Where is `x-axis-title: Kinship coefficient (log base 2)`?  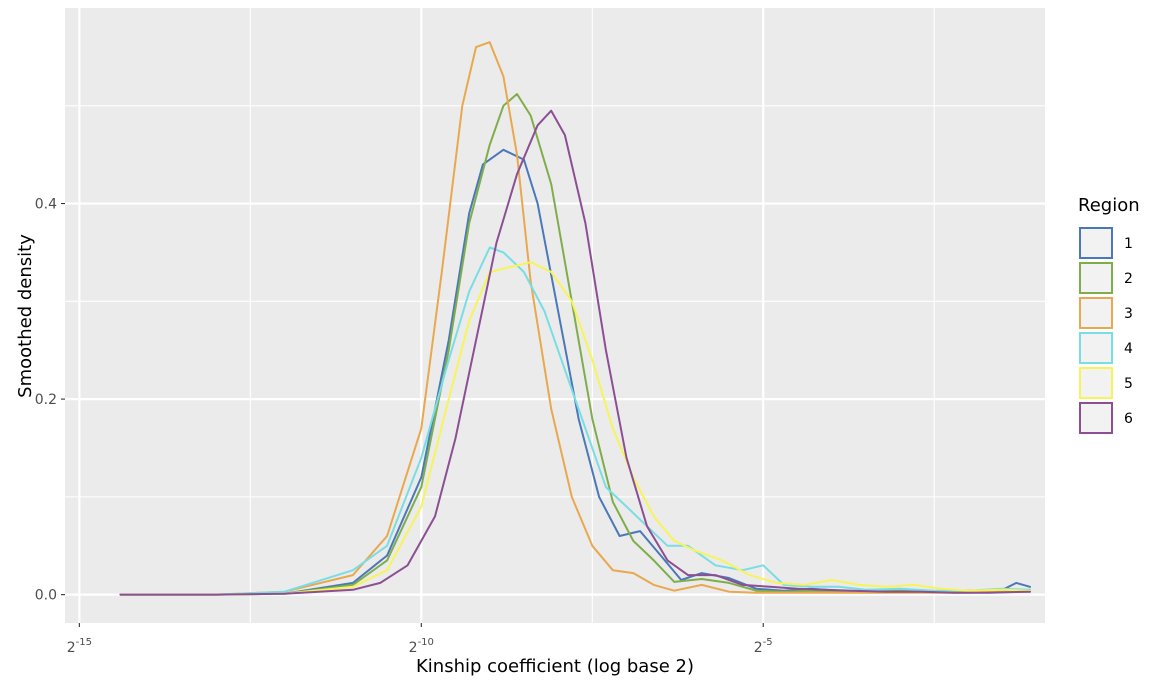
x-axis-title: Kinship coefficient (log base 2) is located at coordinates (555, 666).